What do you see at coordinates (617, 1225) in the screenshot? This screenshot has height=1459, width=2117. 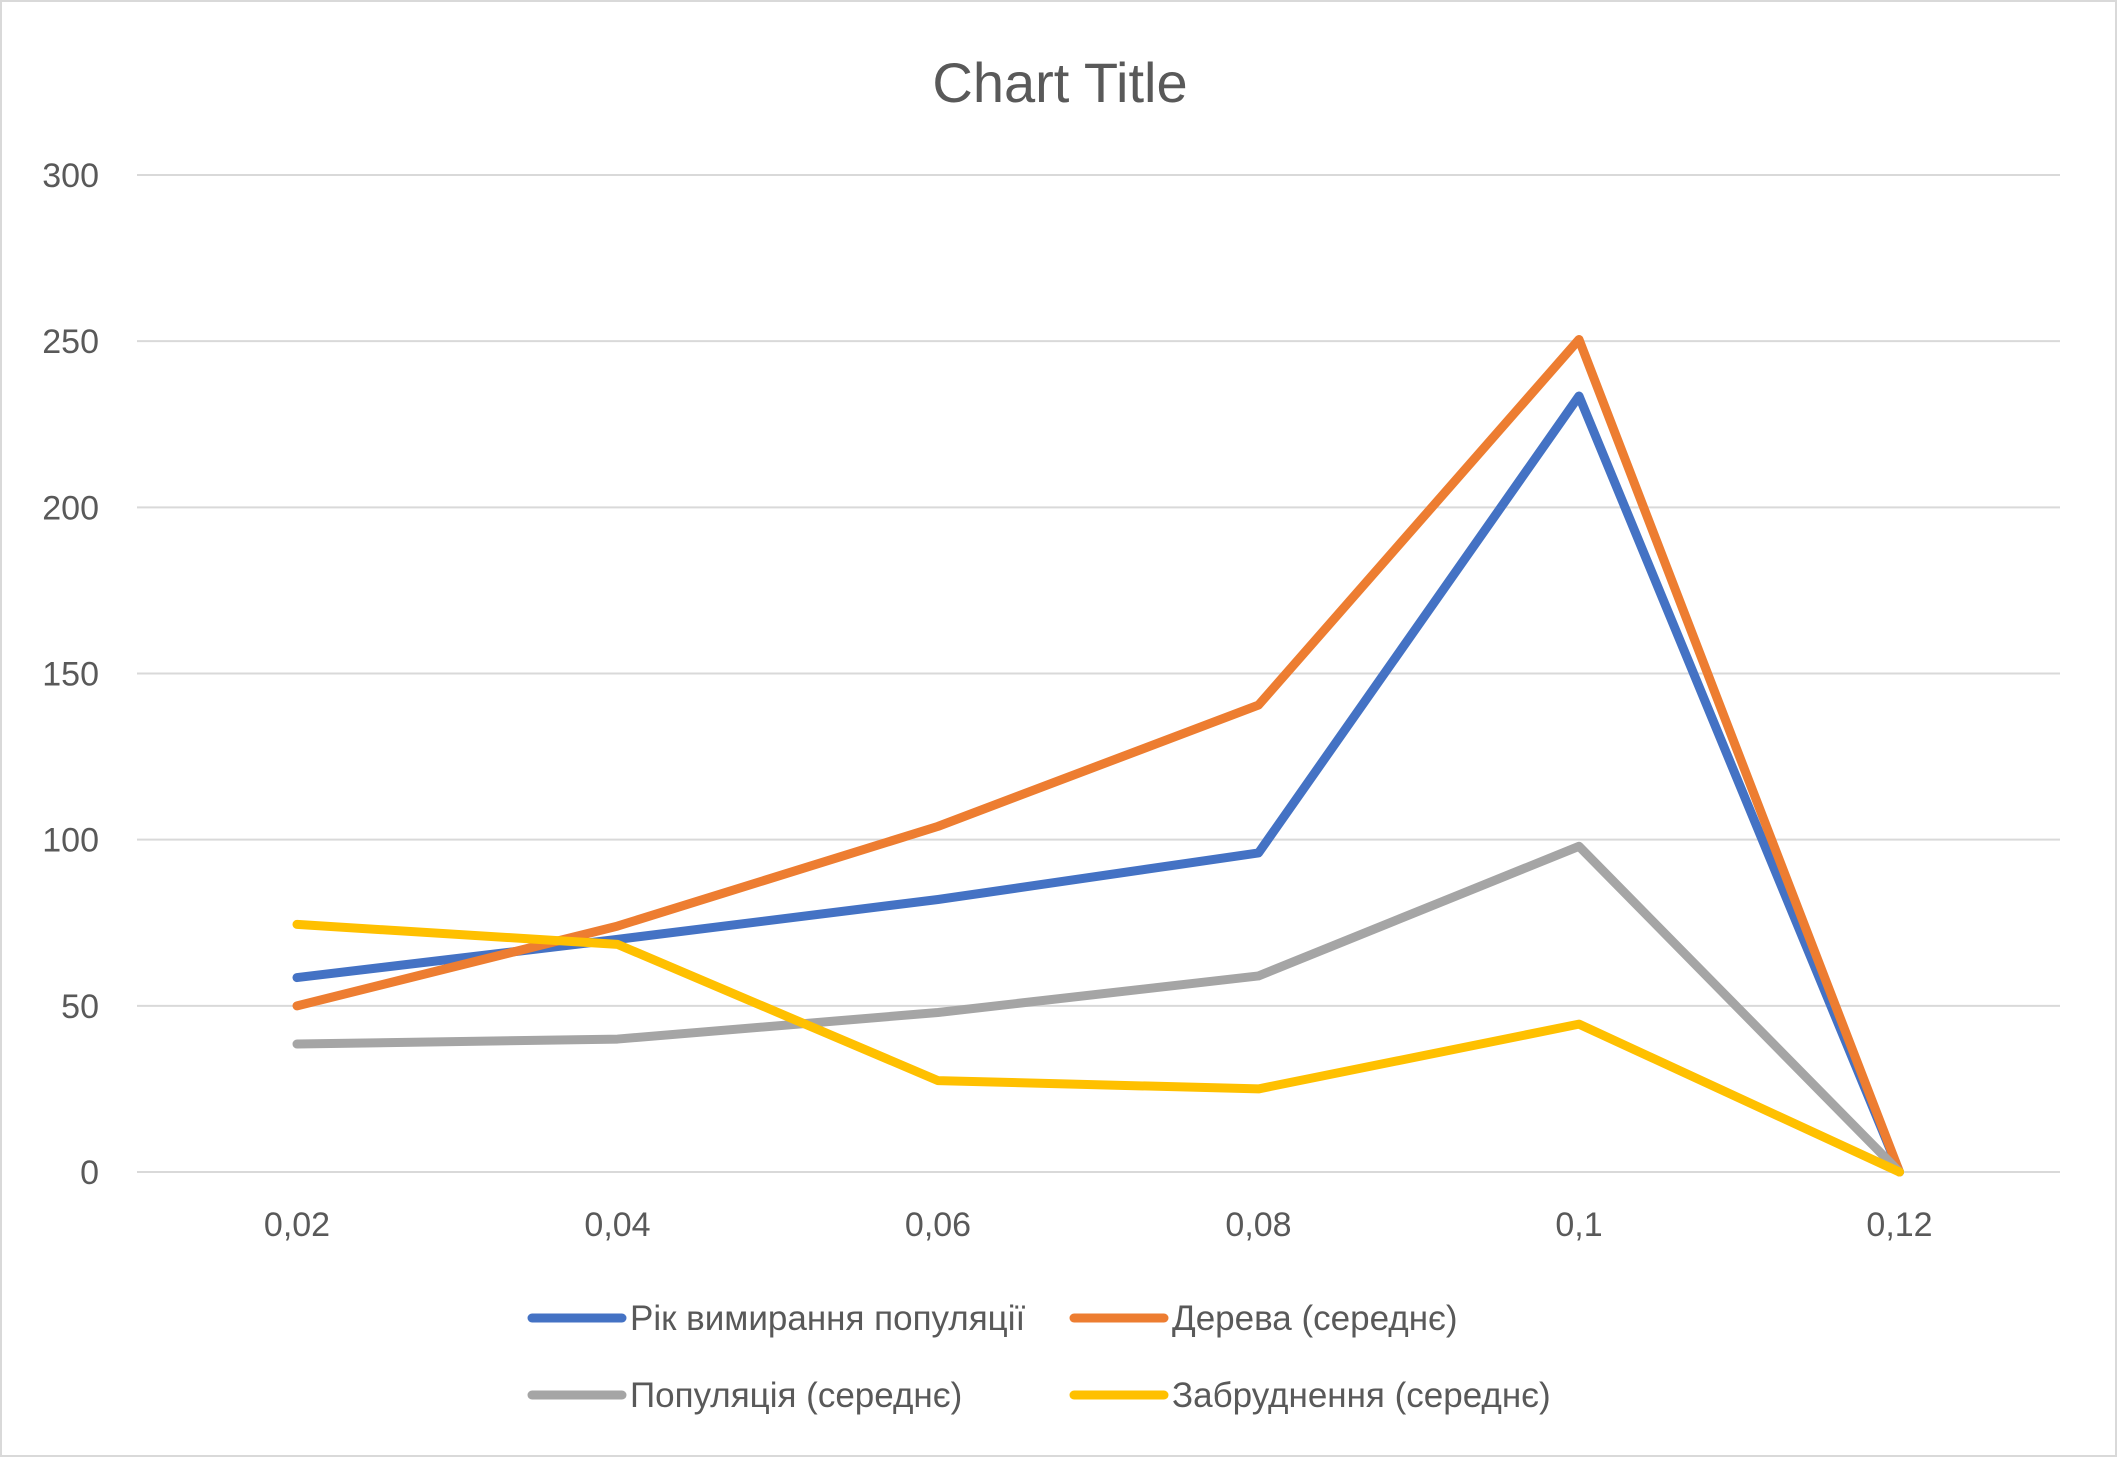 I see `x-tick-label: 0,04` at bounding box center [617, 1225].